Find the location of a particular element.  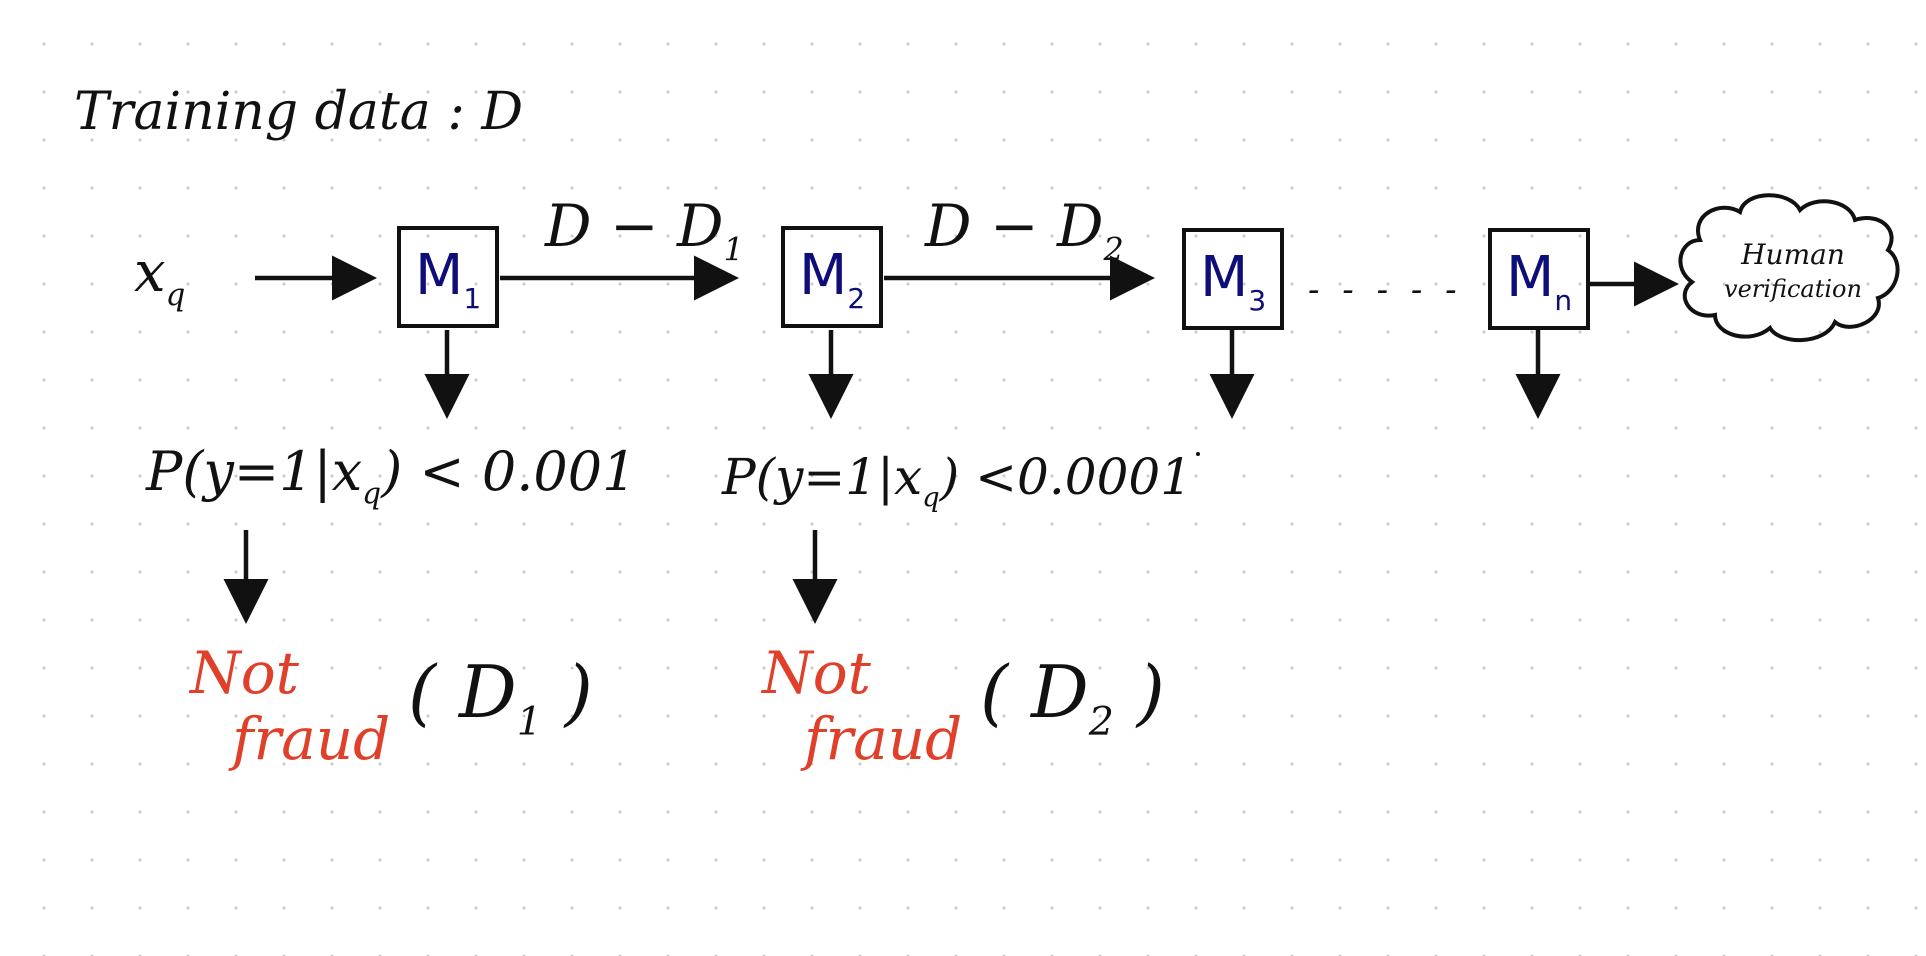

outcome-set-2: ( D2 ) is located at coordinates (1072, 697).